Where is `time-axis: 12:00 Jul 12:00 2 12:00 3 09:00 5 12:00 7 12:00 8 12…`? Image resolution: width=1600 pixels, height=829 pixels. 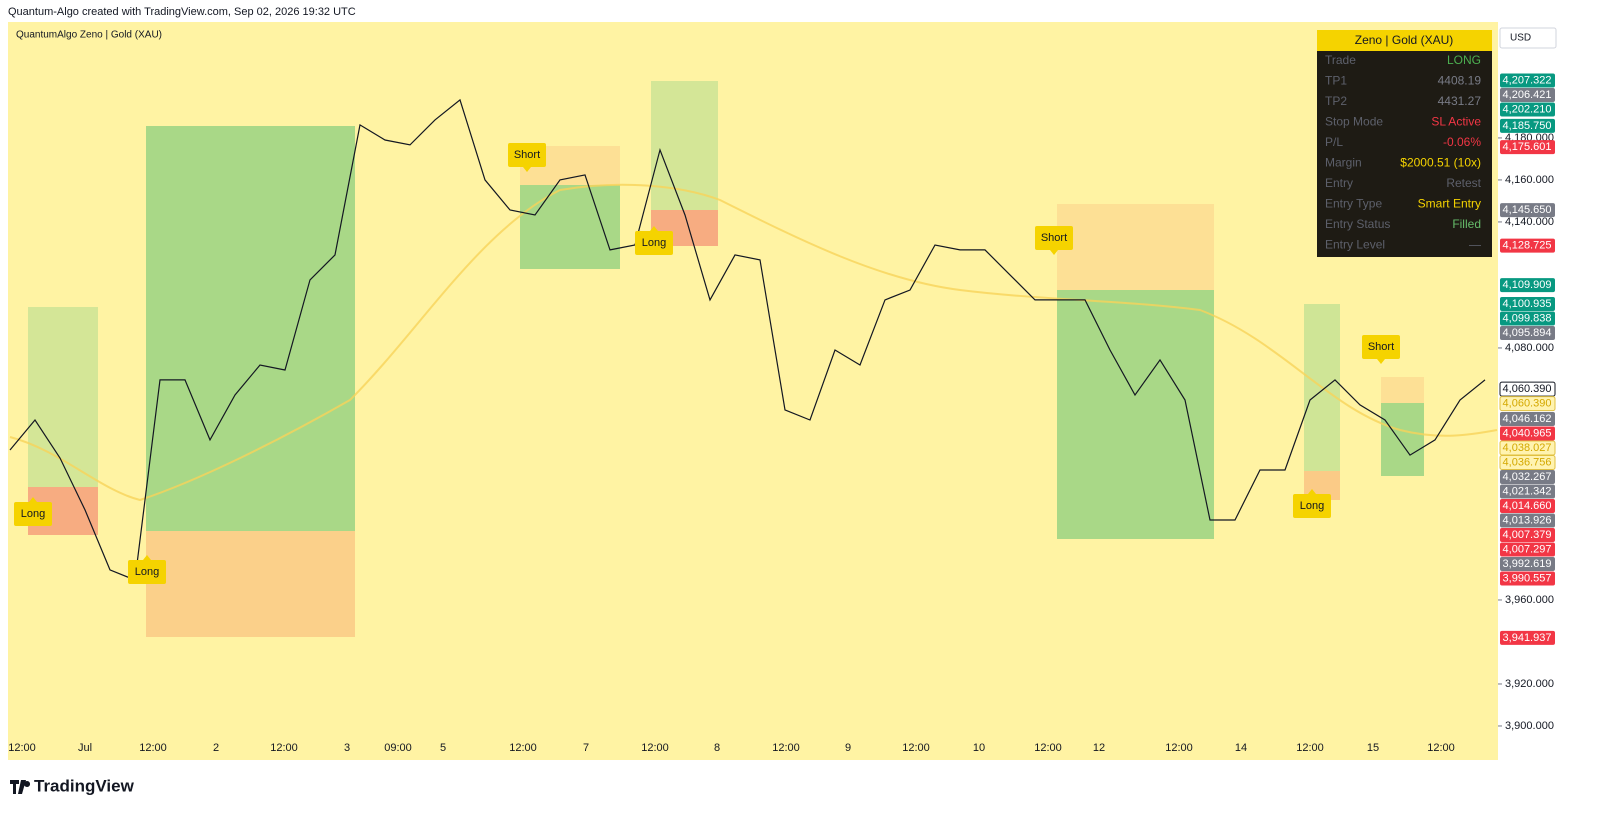
time-axis: 12:00 Jul 12:00 2 12:00 3 09:00 5 12:00 7 12:00 8 12… is located at coordinates (731, 748).